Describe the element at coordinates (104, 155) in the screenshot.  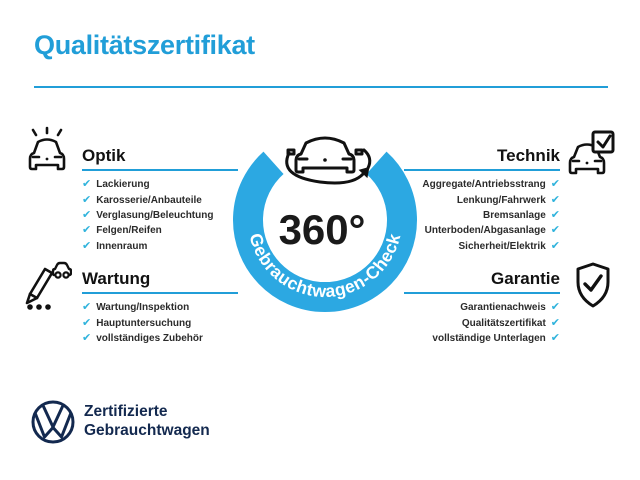
I see `section-title: Optik` at that location.